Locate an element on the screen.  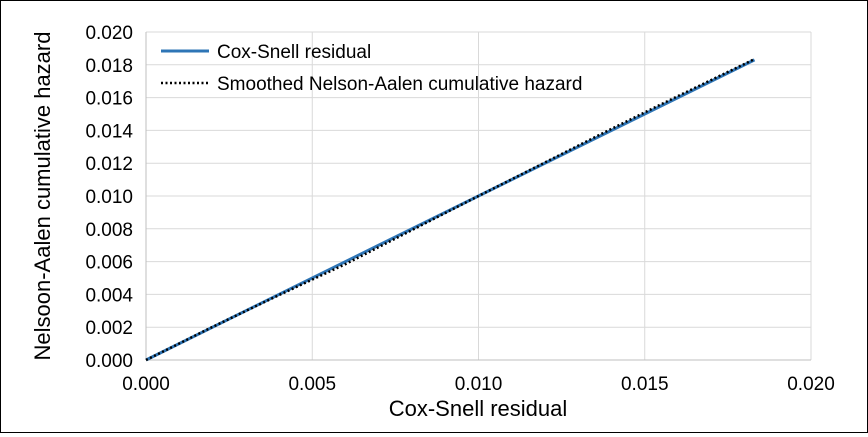
x-axis-title: Cox-Snell residual is located at coordinates (478, 408).